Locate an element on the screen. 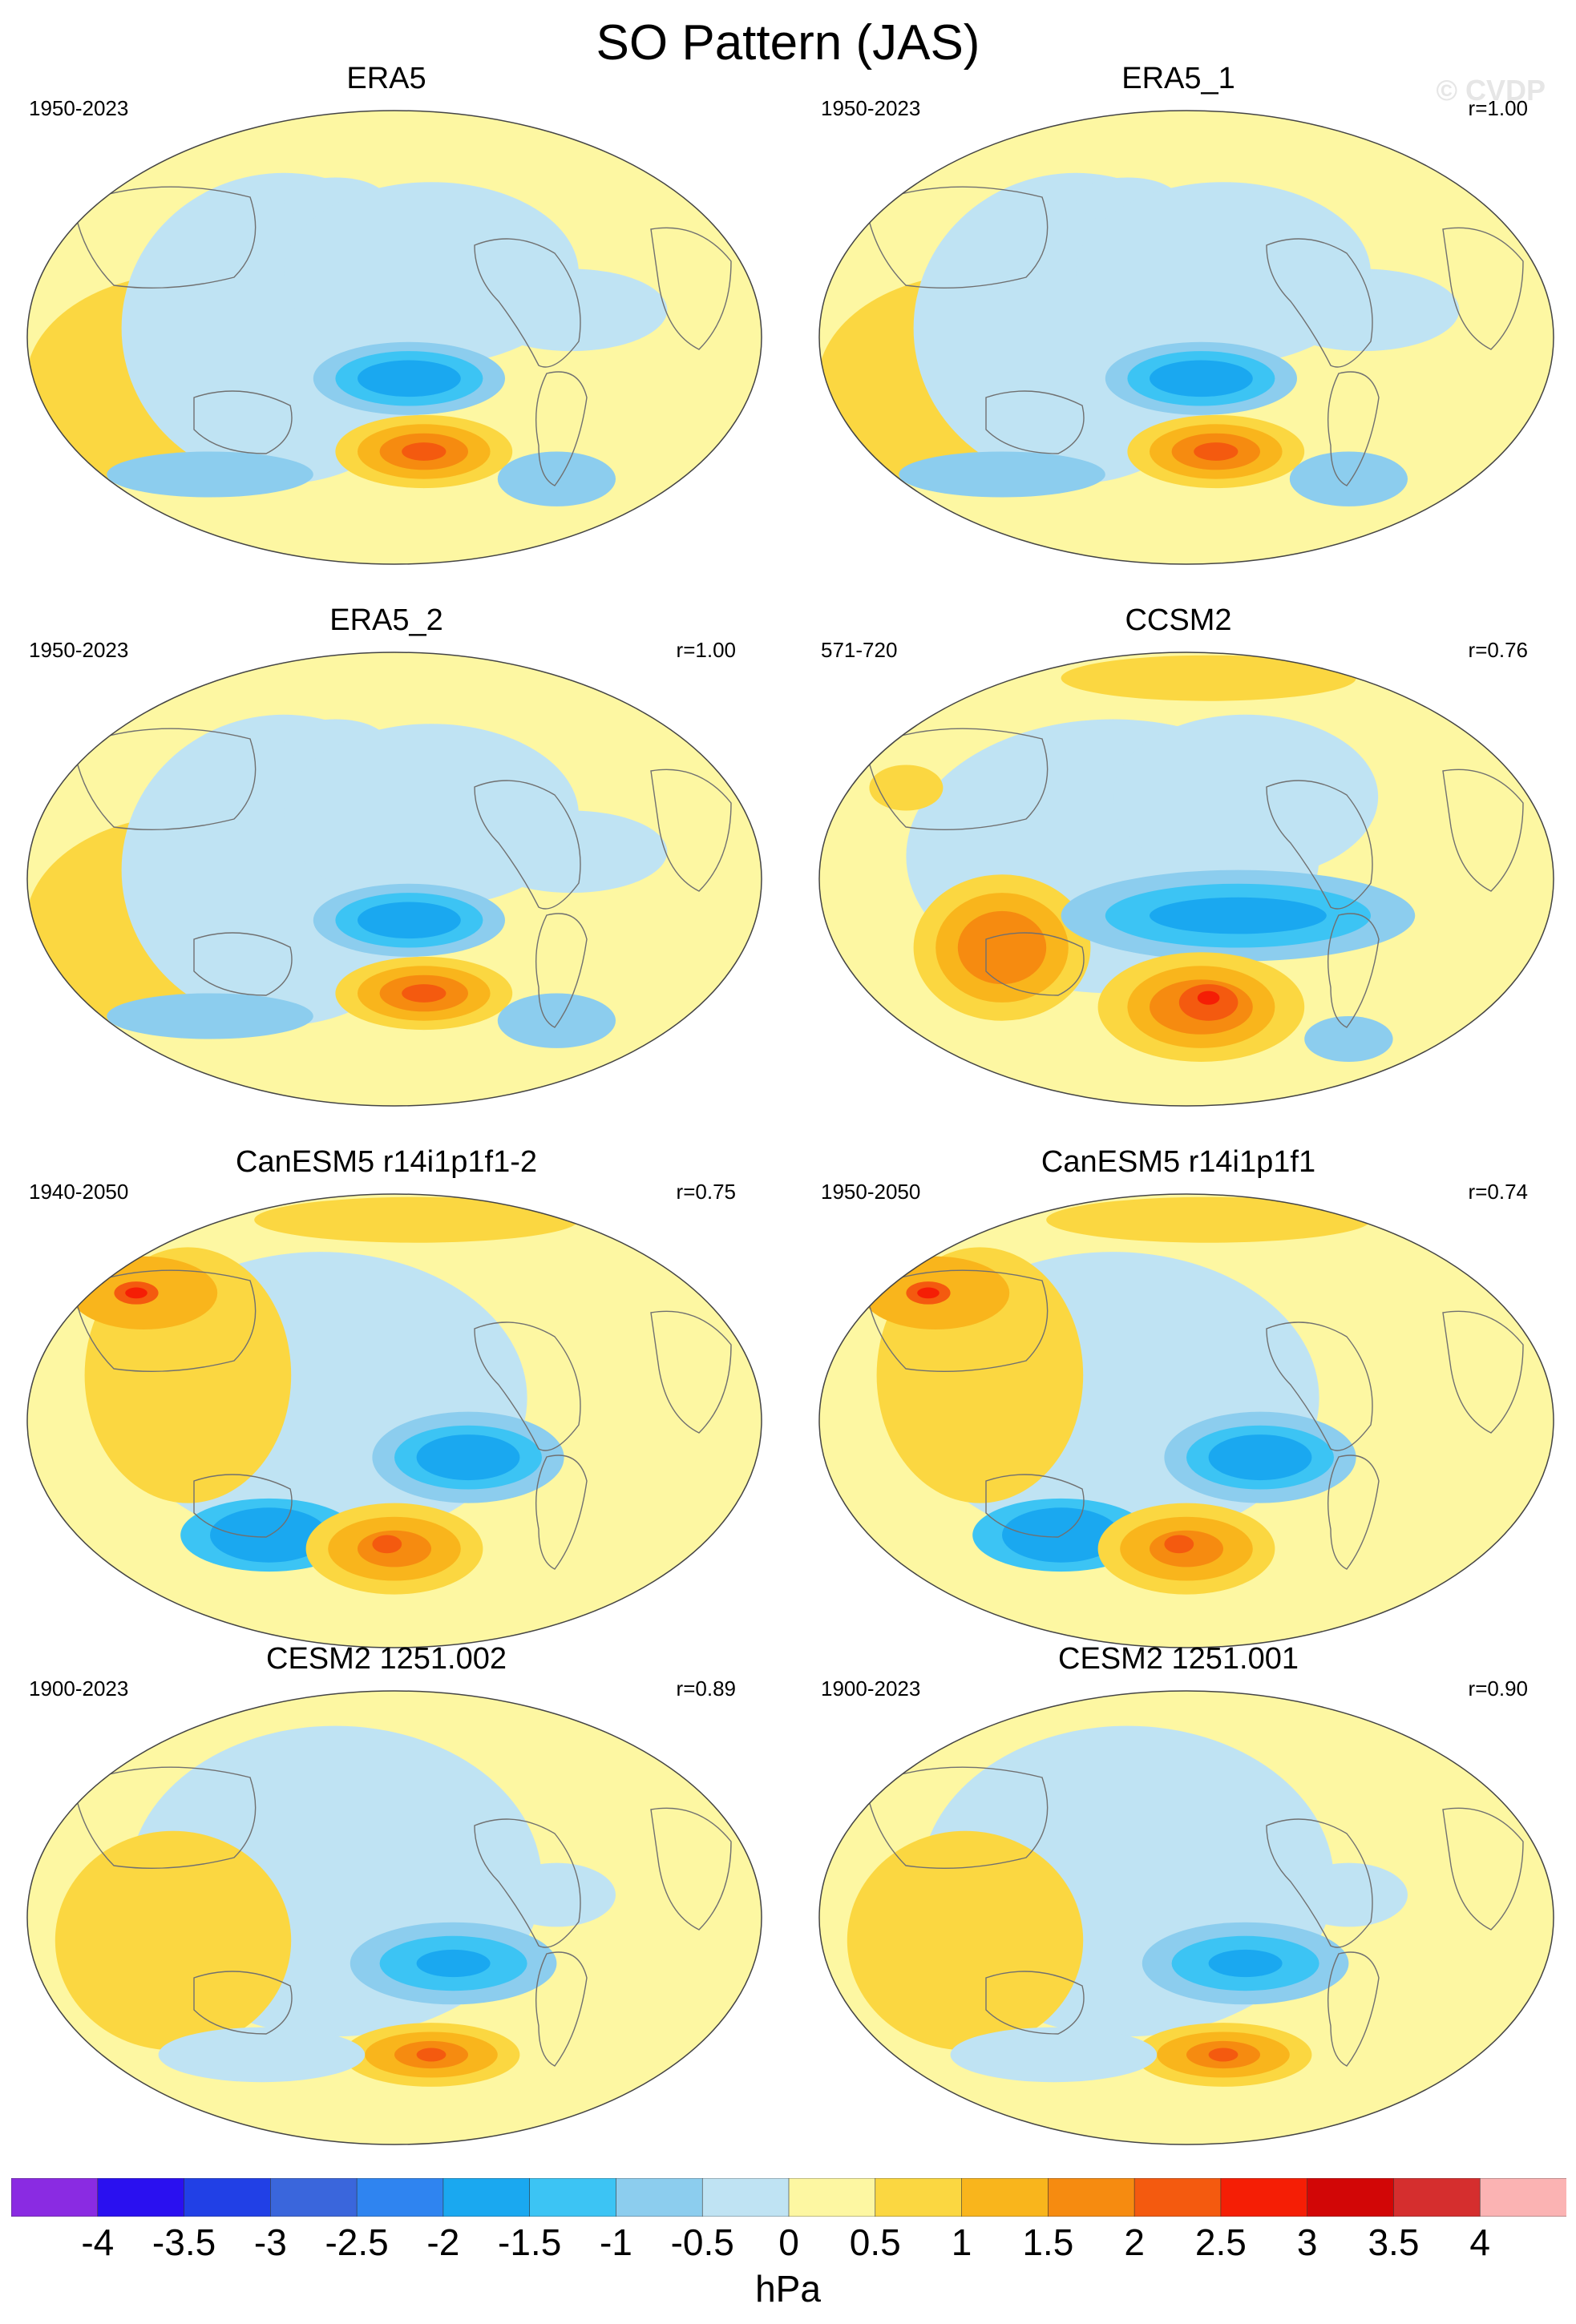  colorbar-tick-label: -2.5 is located at coordinates (357, 2242).